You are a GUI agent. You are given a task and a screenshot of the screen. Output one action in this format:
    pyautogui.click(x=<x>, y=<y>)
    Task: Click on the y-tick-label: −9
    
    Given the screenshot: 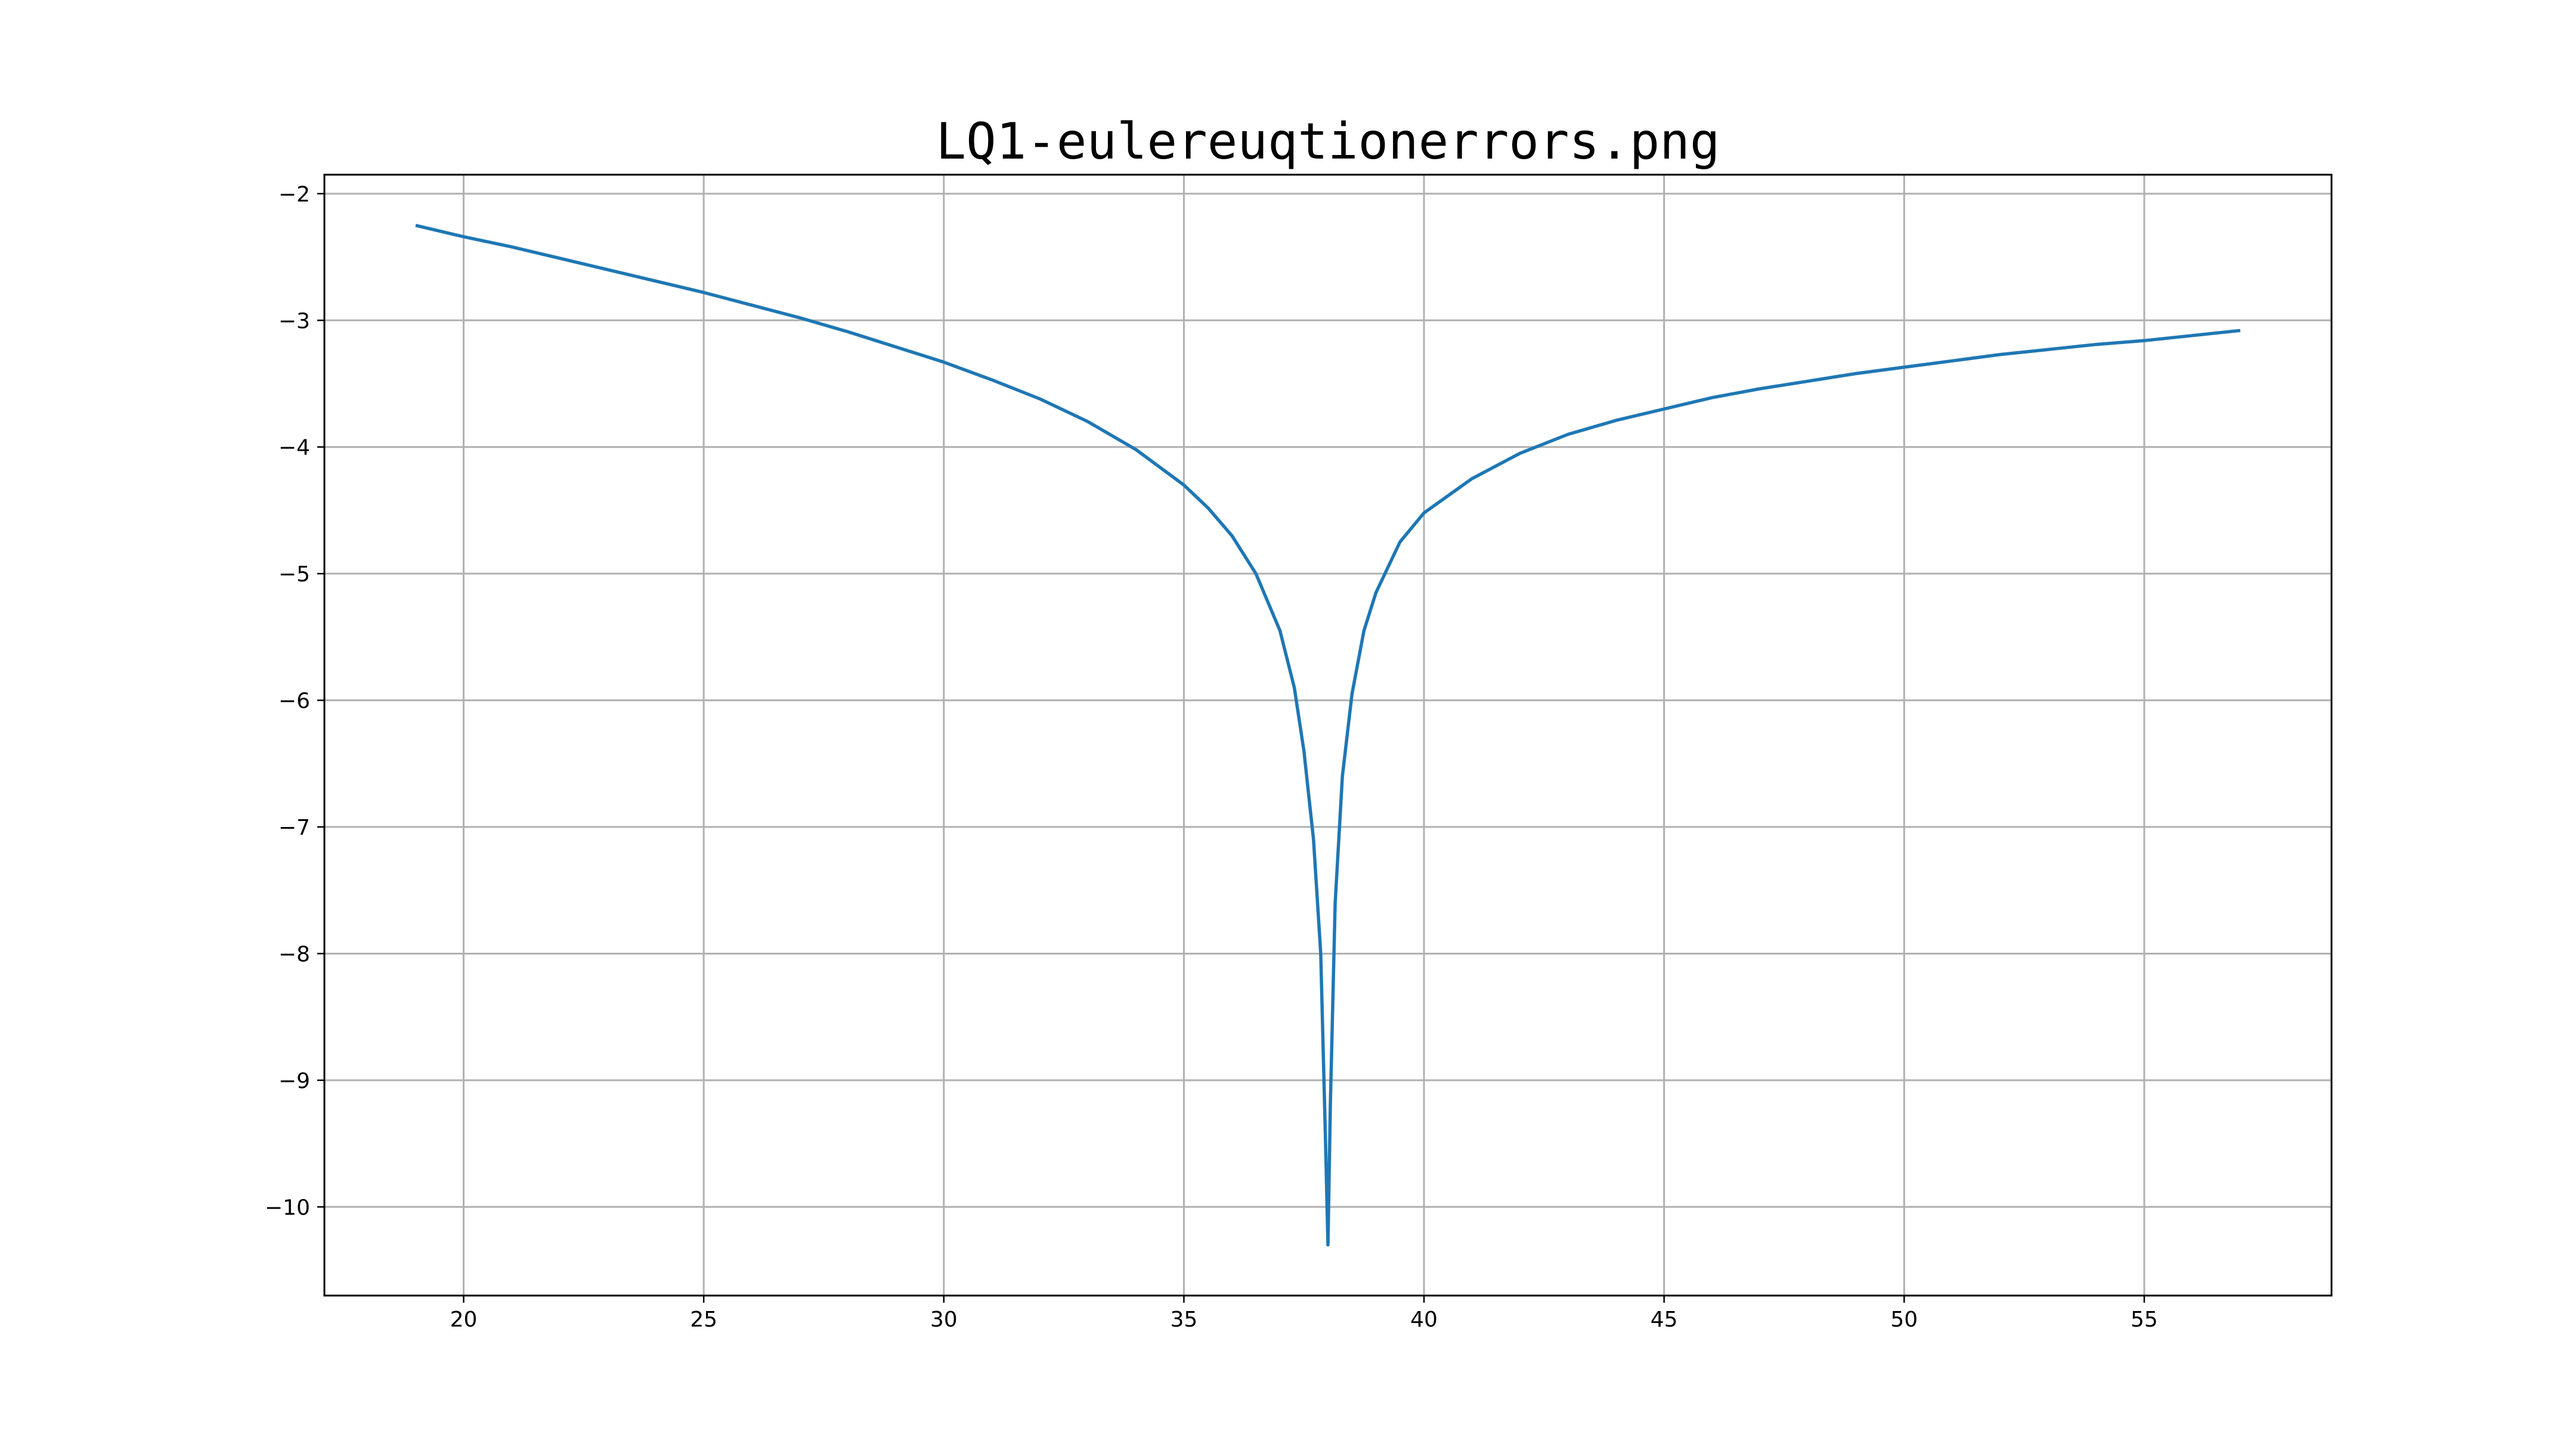 What is the action you would take?
    pyautogui.click(x=294, y=1081)
    